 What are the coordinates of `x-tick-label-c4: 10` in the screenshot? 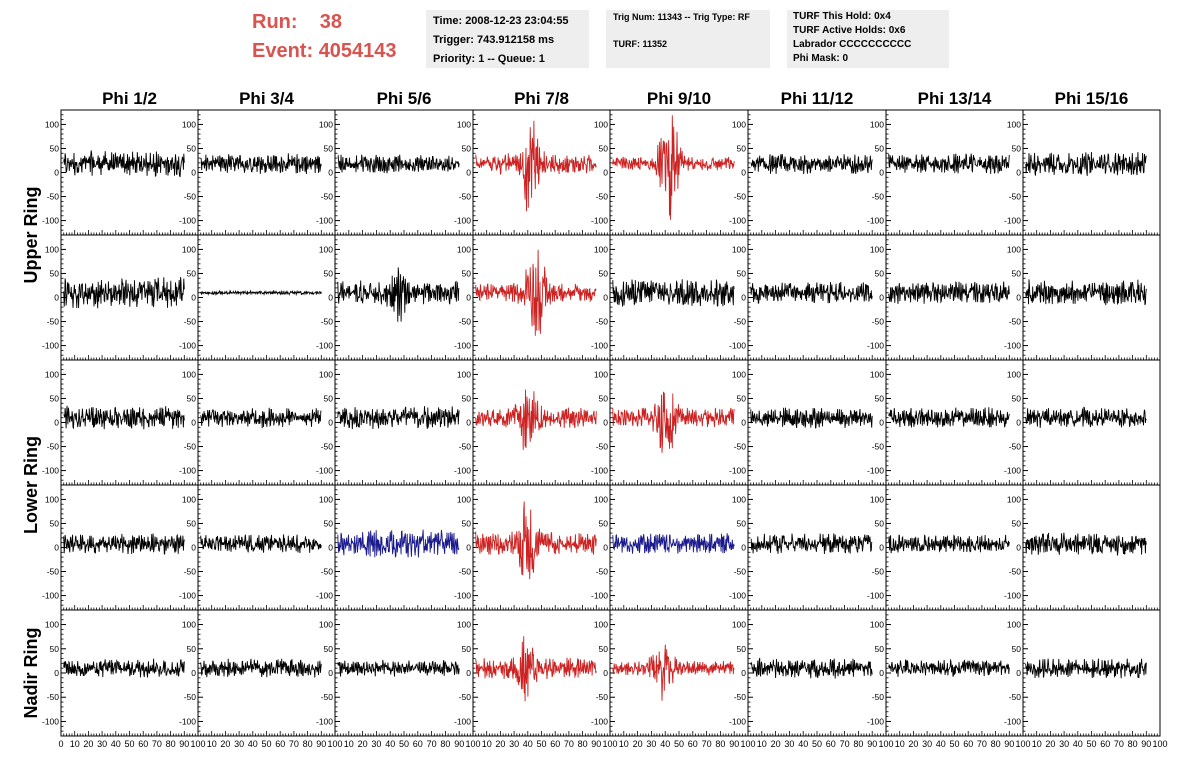 It's located at (487, 744).